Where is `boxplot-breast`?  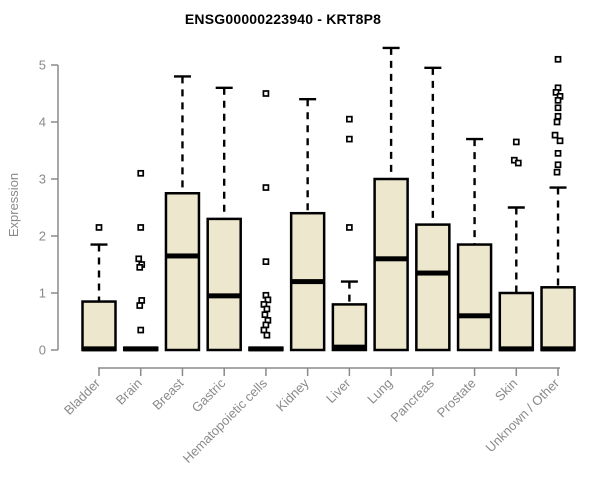
boxplot-breast is located at coordinates (182, 213).